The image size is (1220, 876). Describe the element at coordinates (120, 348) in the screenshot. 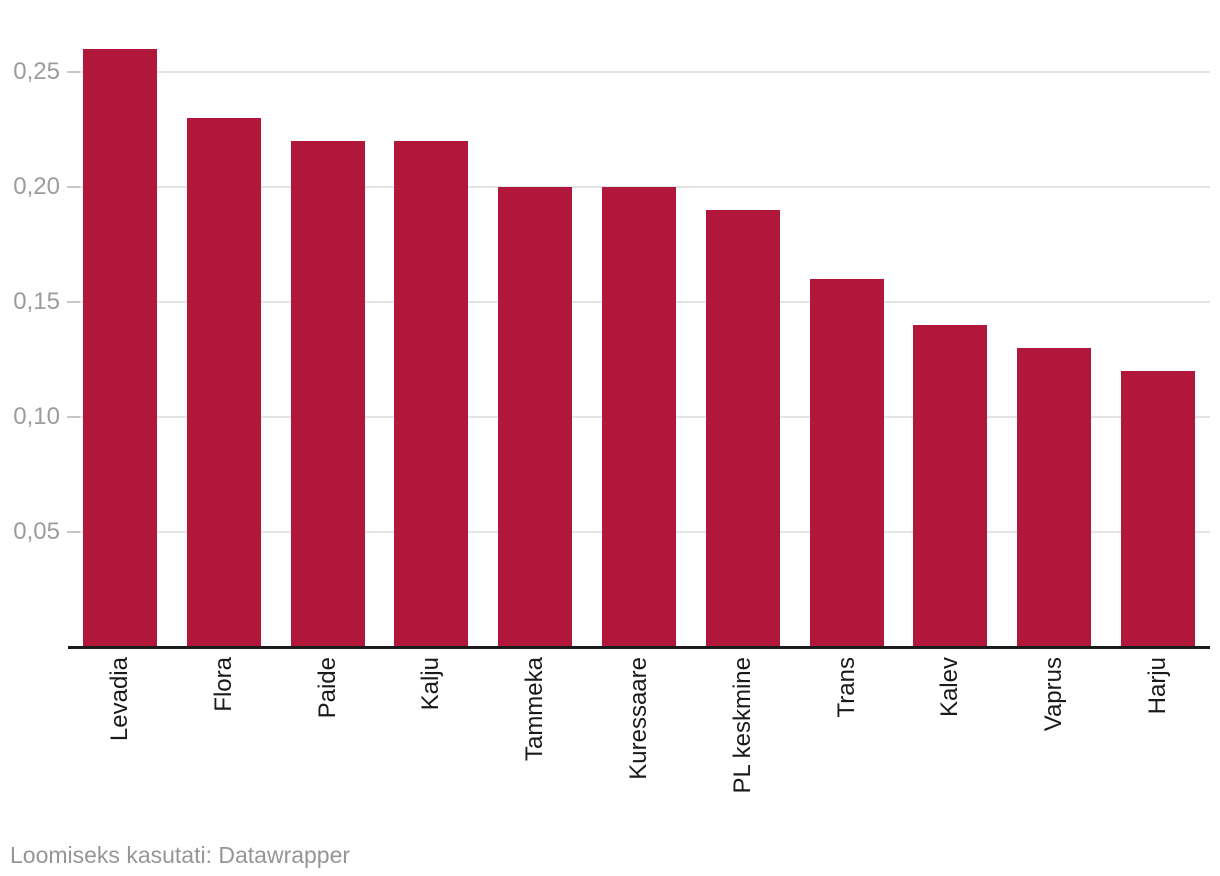

I see `bar-levadia` at that location.